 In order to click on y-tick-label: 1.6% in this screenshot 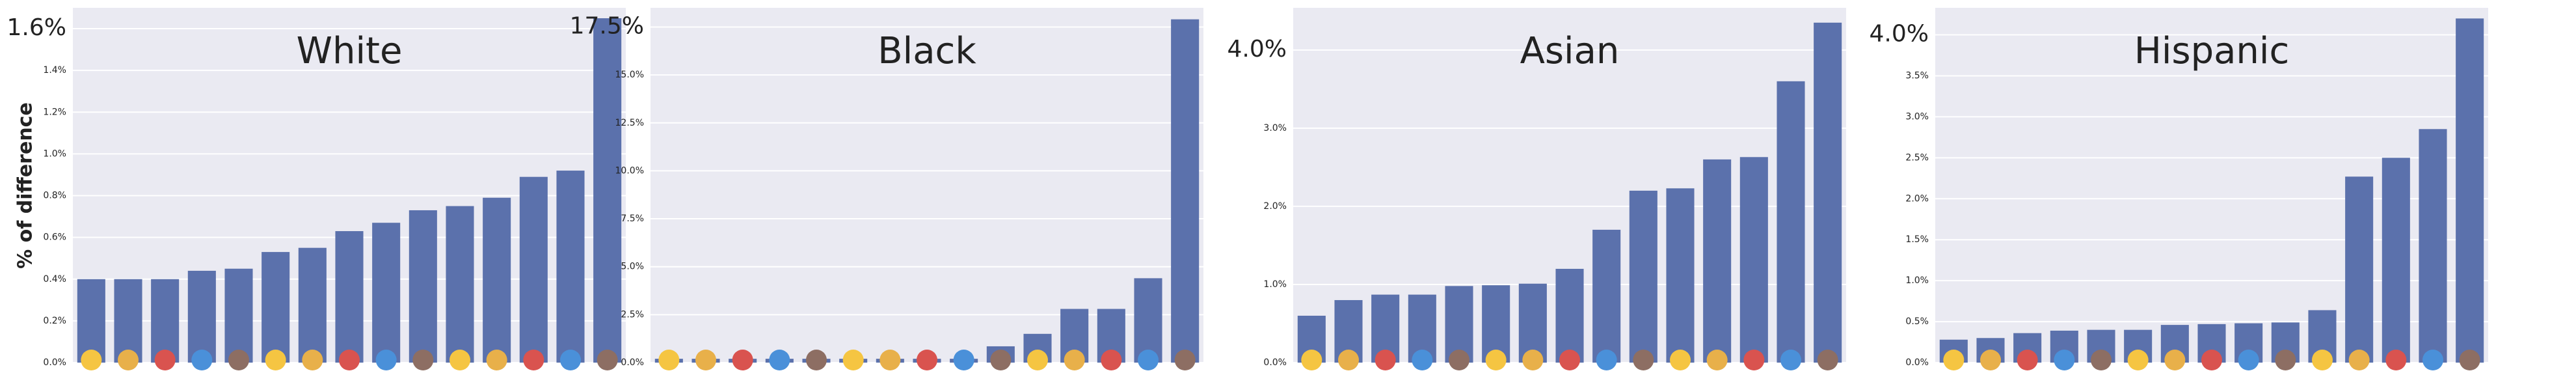, I will do `click(36, 27)`.